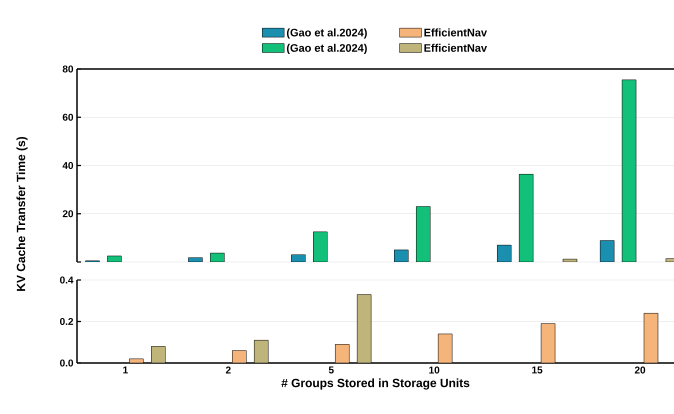 The width and height of the screenshot is (674, 414). What do you see at coordinates (68, 117) in the screenshot?
I see `y-tick-label: 60` at bounding box center [68, 117].